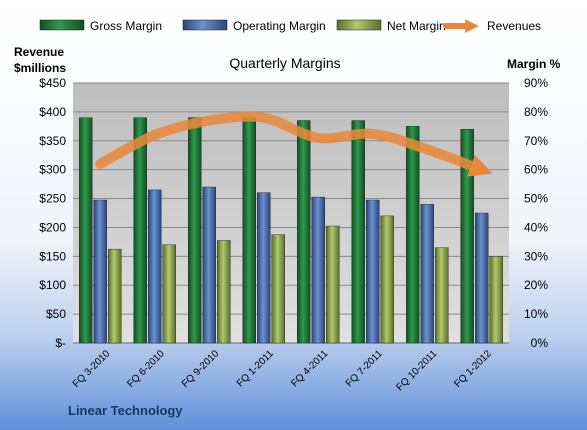  What do you see at coordinates (536, 256) in the screenshot?
I see `right-tick-label: 30%` at bounding box center [536, 256].